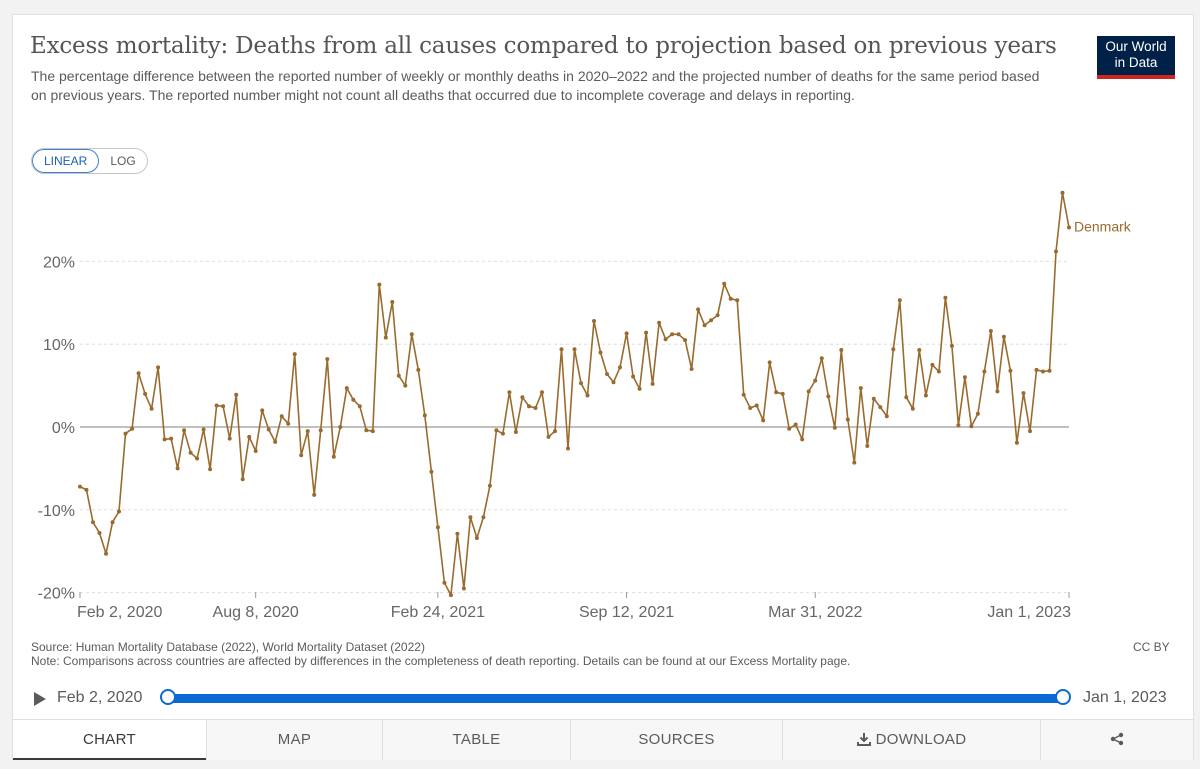 The width and height of the screenshot is (1200, 769). Describe the element at coordinates (626, 612) in the screenshot. I see `x-tick-label: Sep 12, 2021` at that location.